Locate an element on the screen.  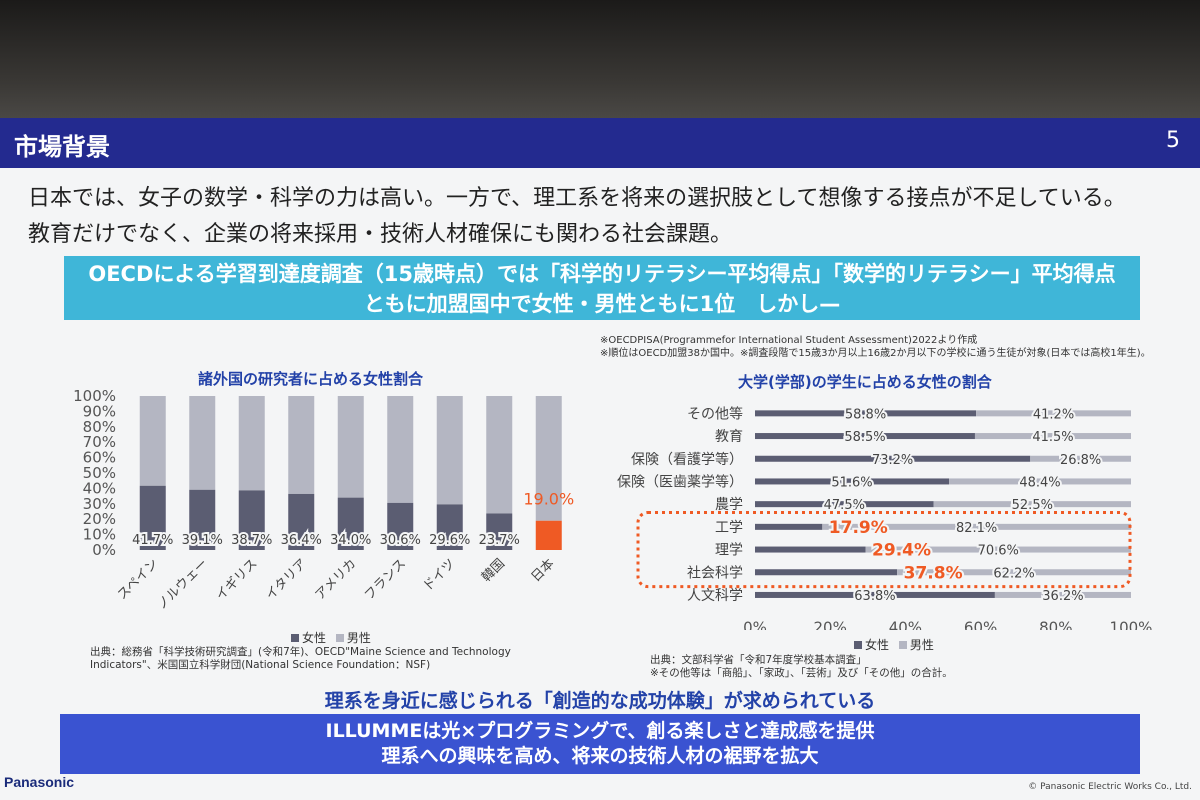
female-value-label: 41.7% is located at coordinates (152, 540).